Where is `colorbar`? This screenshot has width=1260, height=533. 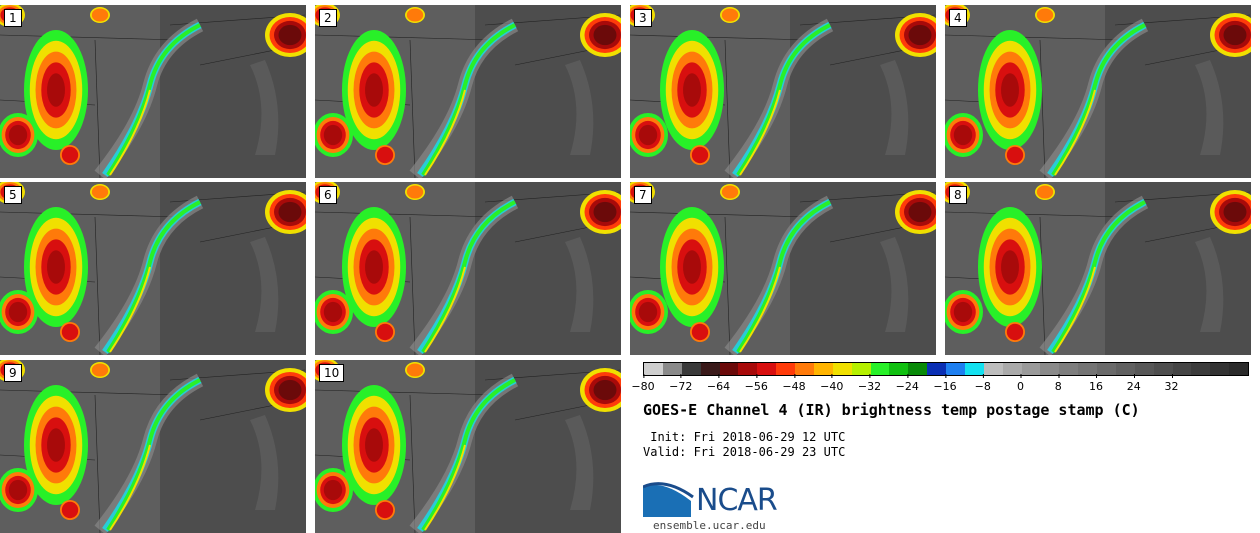 colorbar is located at coordinates (946, 369).